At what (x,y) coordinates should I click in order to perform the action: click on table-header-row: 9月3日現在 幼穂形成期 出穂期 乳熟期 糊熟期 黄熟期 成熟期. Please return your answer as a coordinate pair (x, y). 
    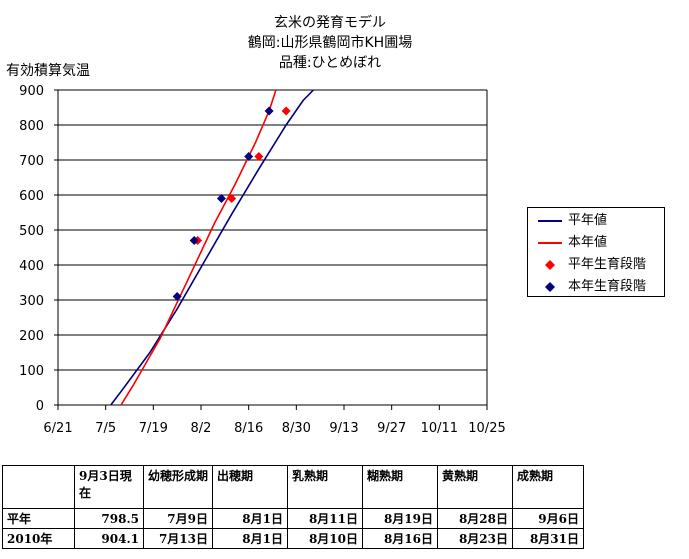
    Looking at the image, I should click on (293, 487).